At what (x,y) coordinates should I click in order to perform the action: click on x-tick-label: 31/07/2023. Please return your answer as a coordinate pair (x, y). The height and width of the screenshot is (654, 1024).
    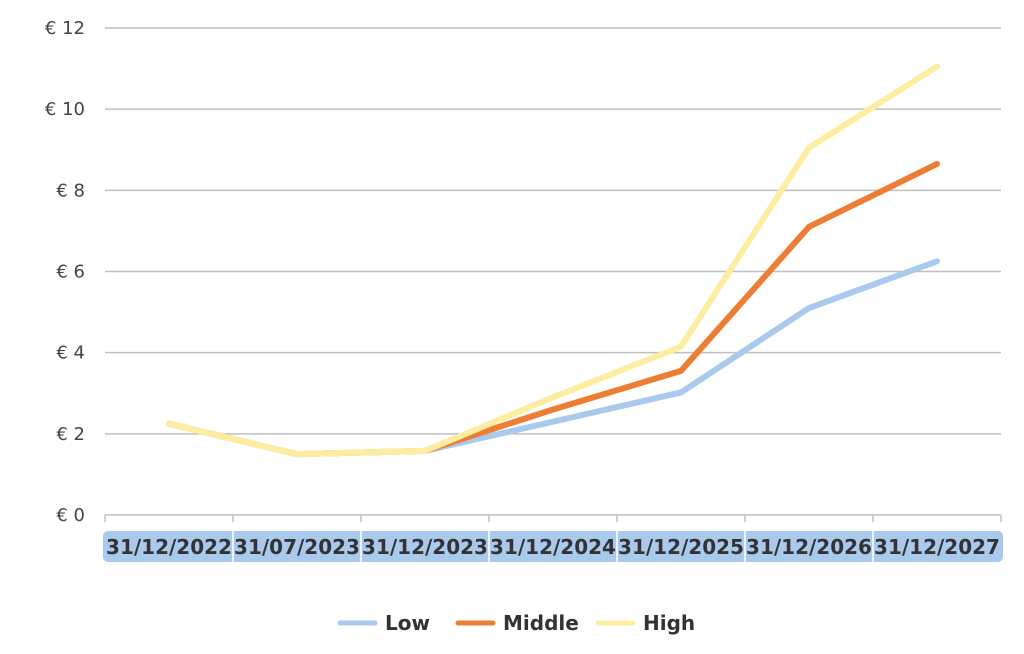
    Looking at the image, I should click on (297, 547).